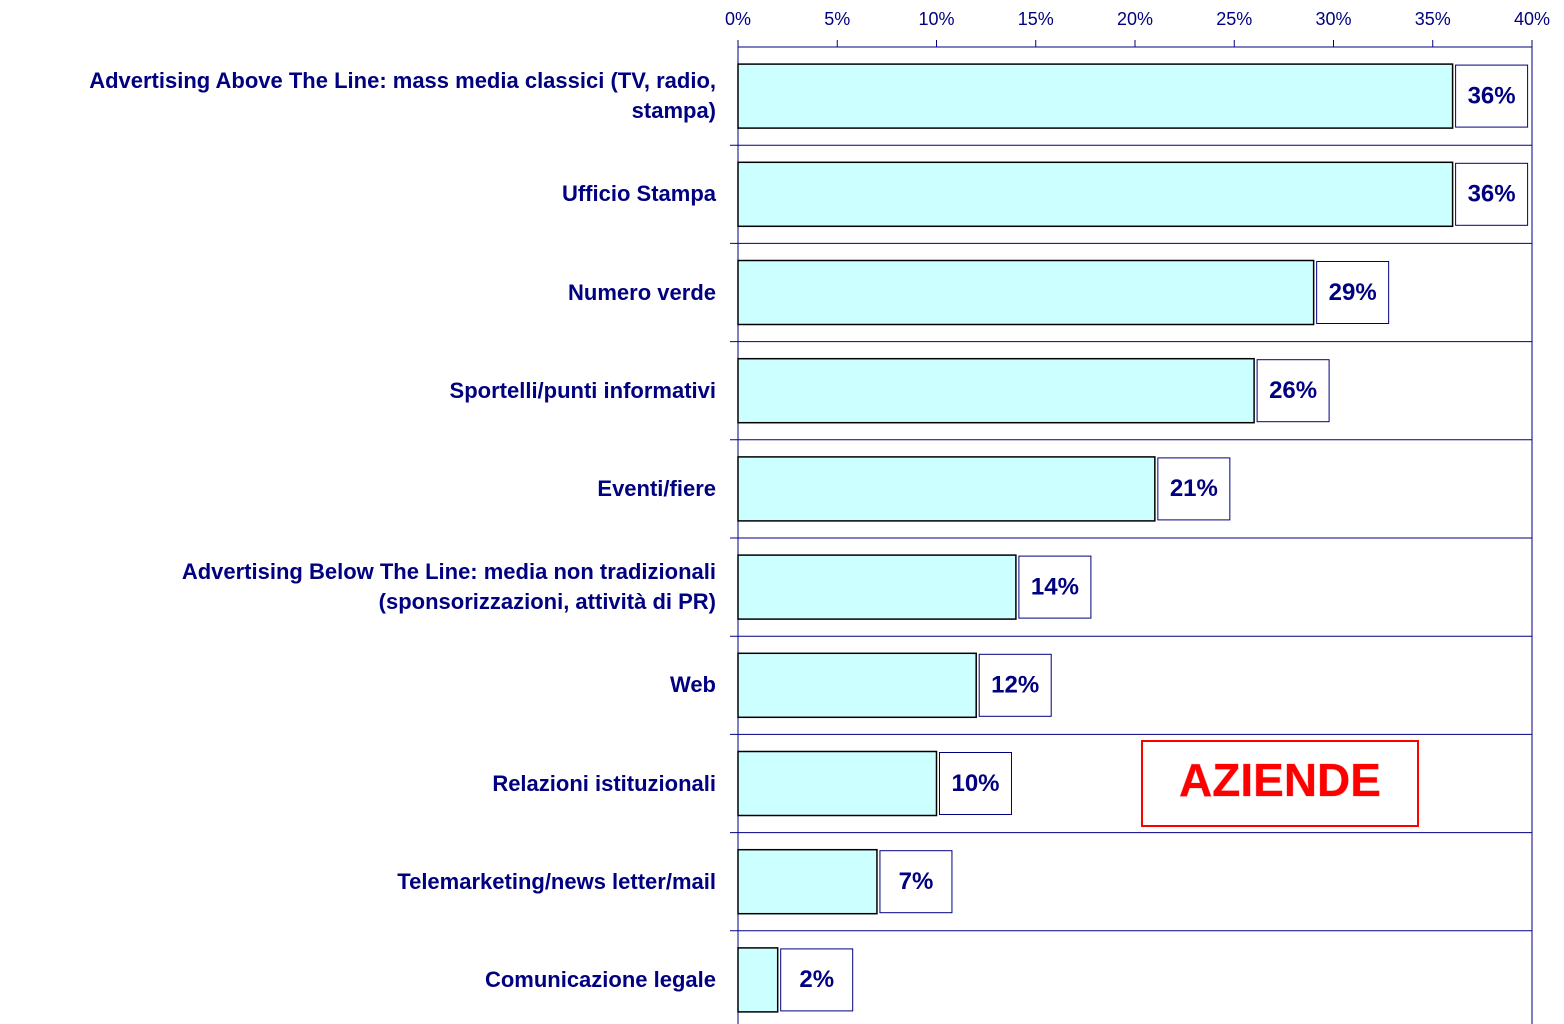  I want to click on data-label: 12%, so click(1015, 685).